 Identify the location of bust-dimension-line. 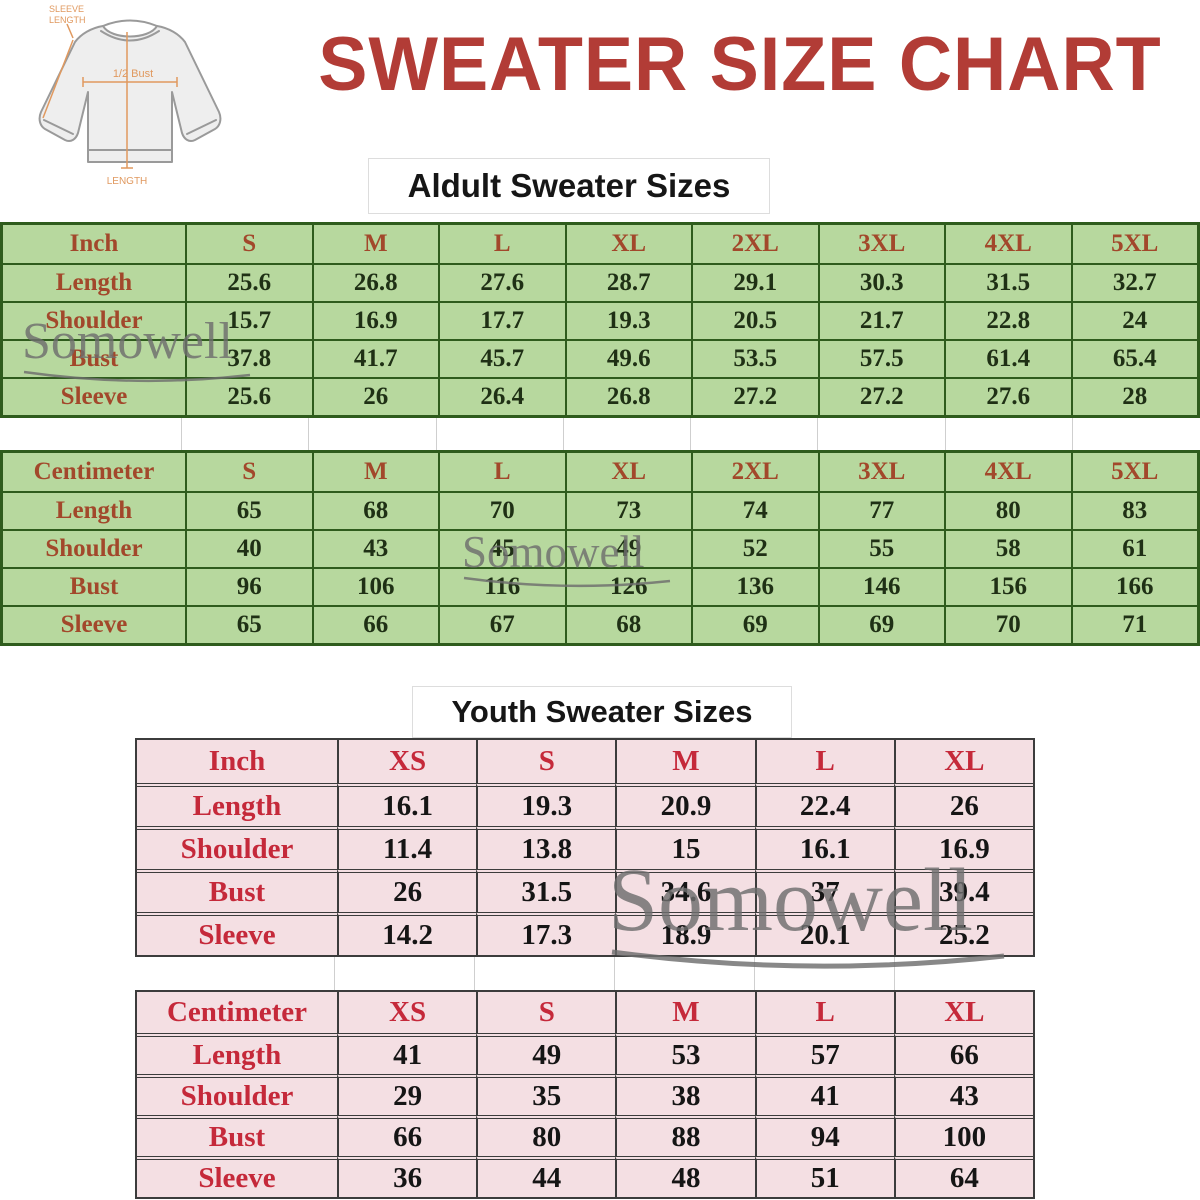
(130, 82).